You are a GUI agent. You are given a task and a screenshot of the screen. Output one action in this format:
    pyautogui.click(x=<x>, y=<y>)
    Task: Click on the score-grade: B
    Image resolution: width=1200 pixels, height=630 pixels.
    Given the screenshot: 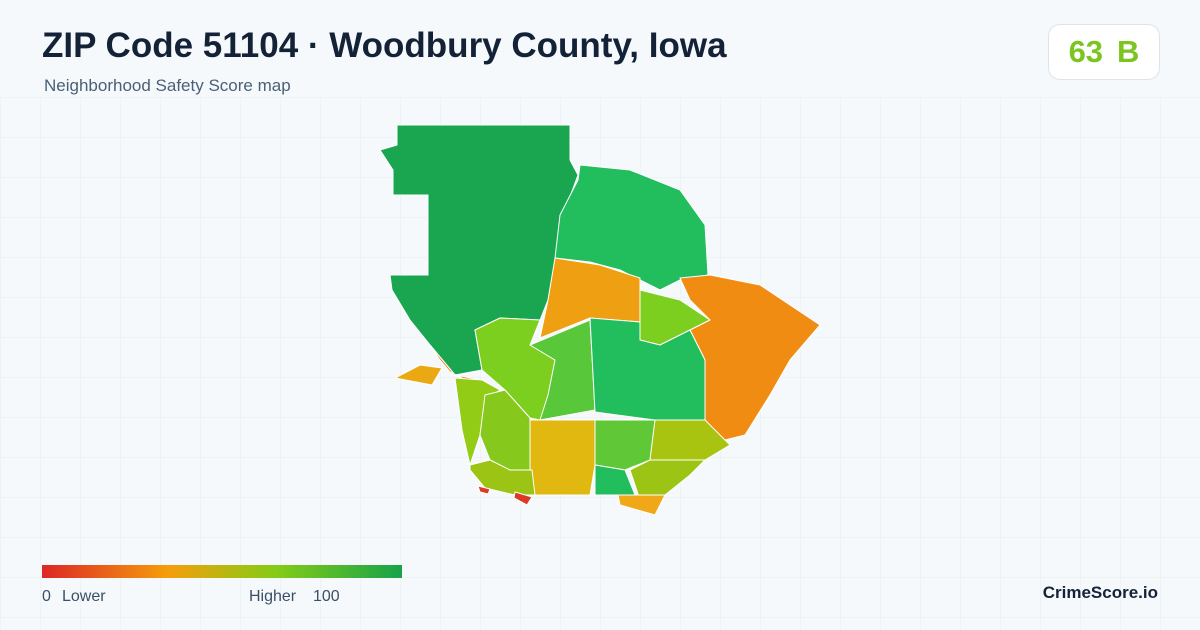 What is the action you would take?
    pyautogui.click(x=1128, y=51)
    